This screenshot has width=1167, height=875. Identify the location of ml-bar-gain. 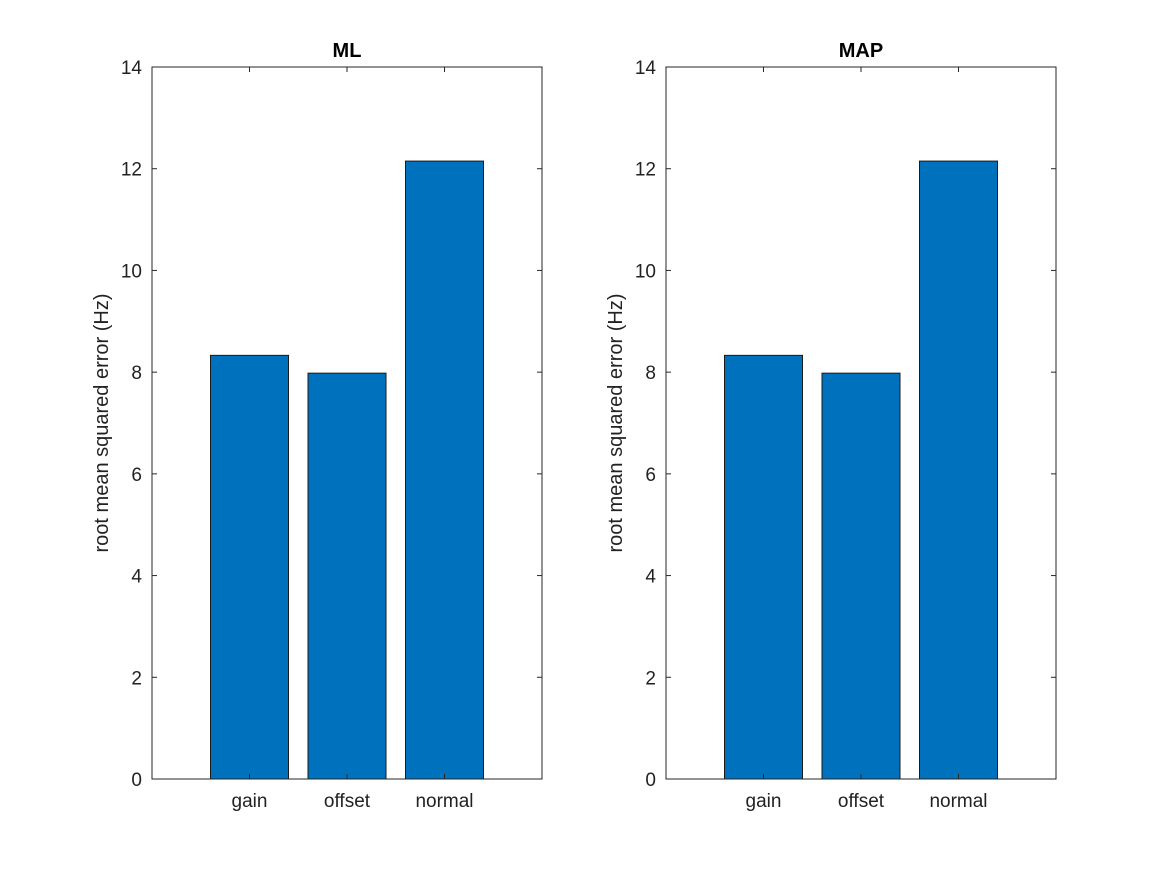
(249, 567).